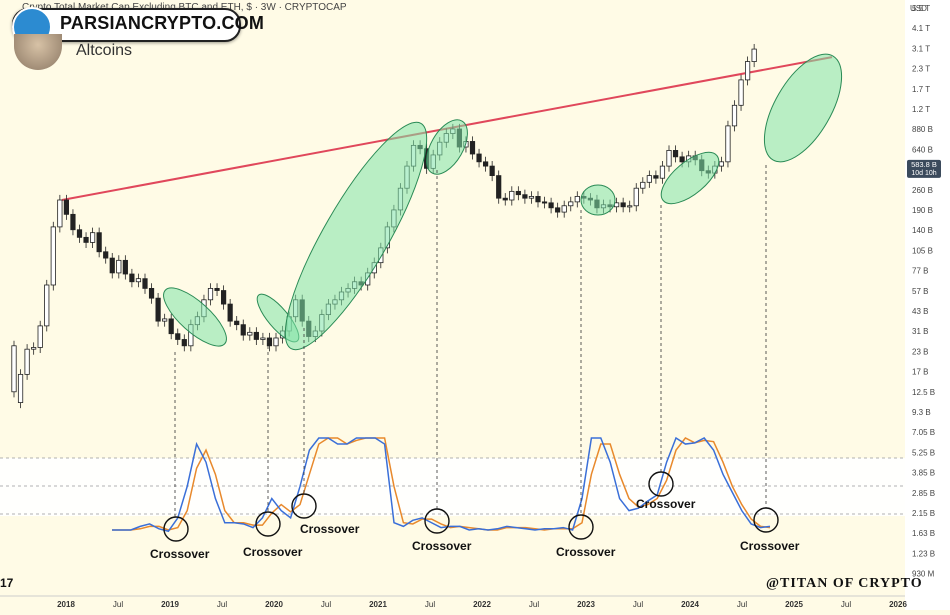 The image size is (950, 615). I want to click on countdown-value: 10d 10h, so click(923, 173).